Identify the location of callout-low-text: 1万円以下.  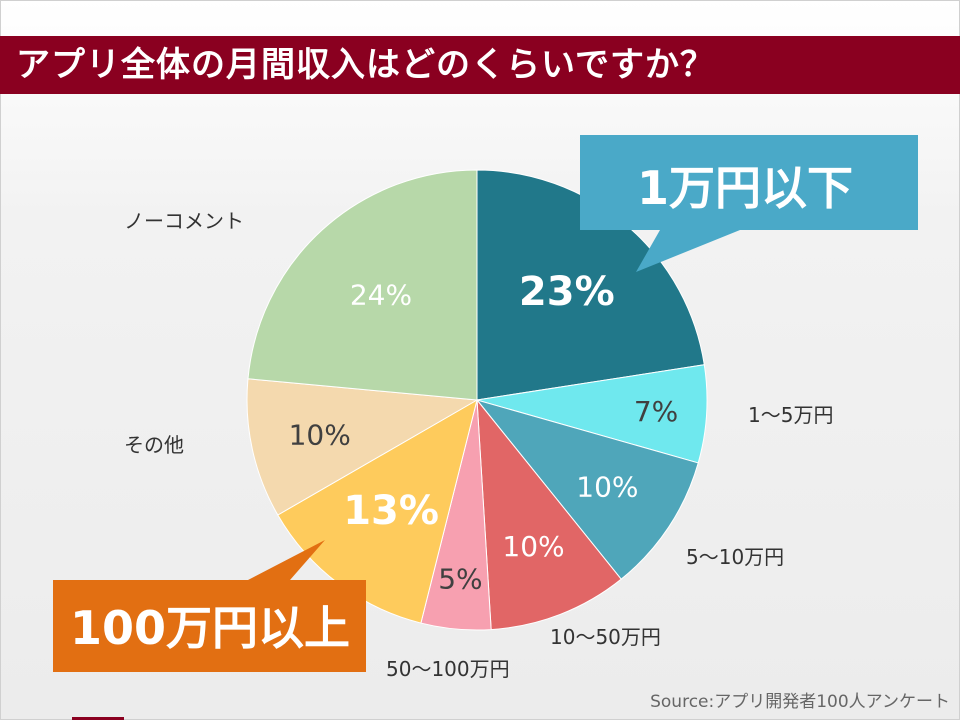
(745, 188).